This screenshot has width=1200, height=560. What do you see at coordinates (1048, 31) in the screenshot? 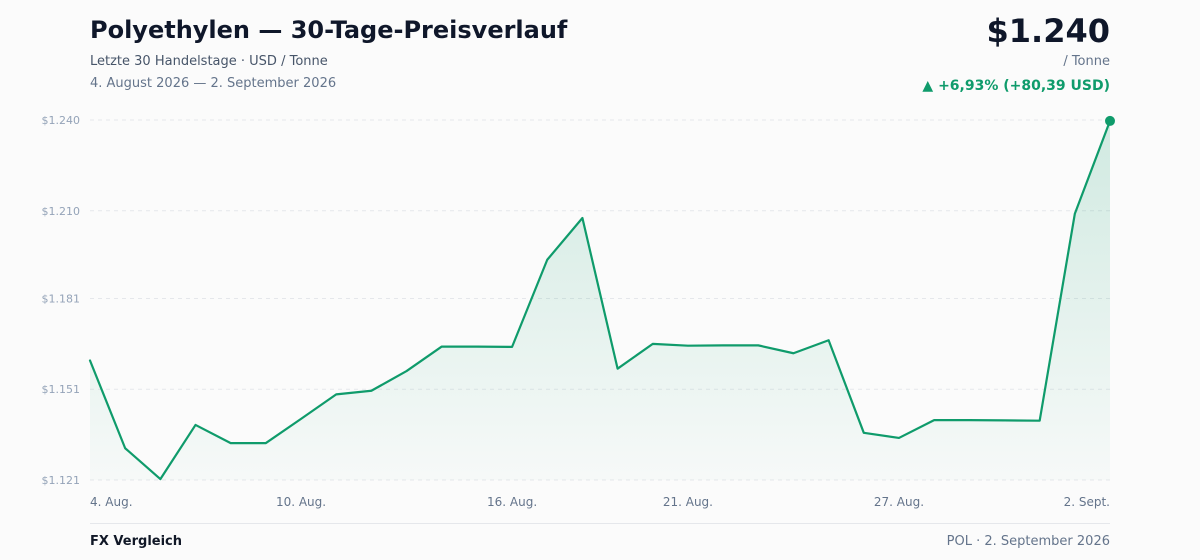
I see `current-price: $1.240` at bounding box center [1048, 31].